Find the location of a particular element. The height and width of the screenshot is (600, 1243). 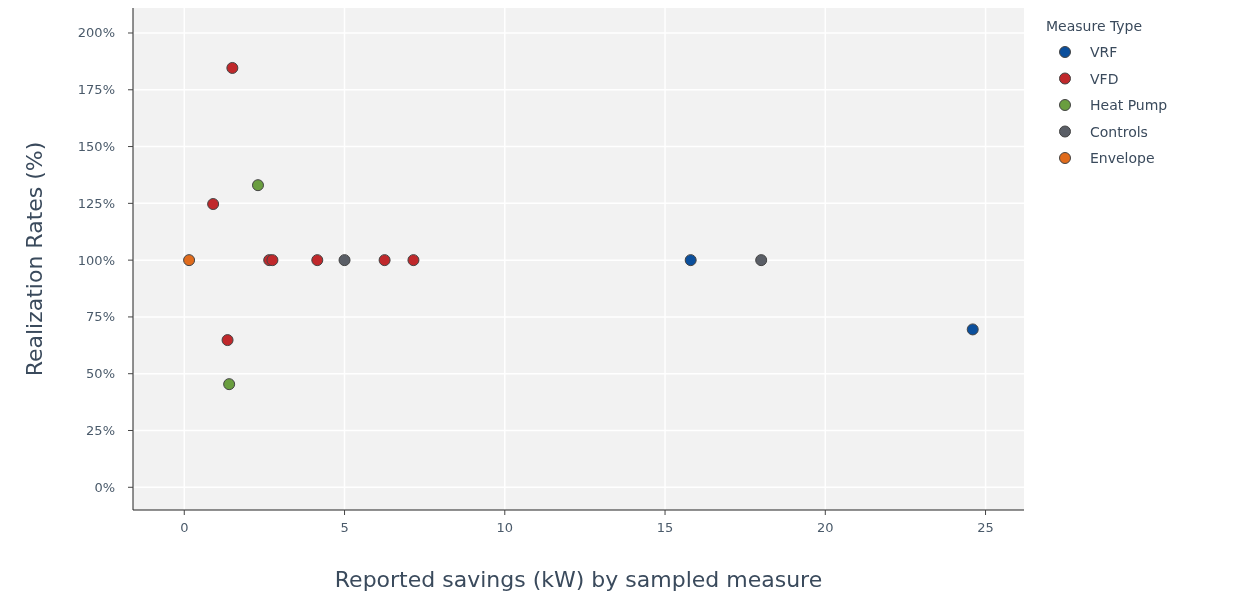

x-tick-label: 15 is located at coordinates (665, 527).